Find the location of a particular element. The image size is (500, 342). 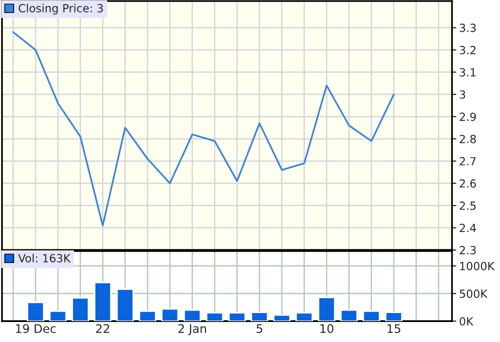

x-tick-label: 22 is located at coordinates (103, 328).